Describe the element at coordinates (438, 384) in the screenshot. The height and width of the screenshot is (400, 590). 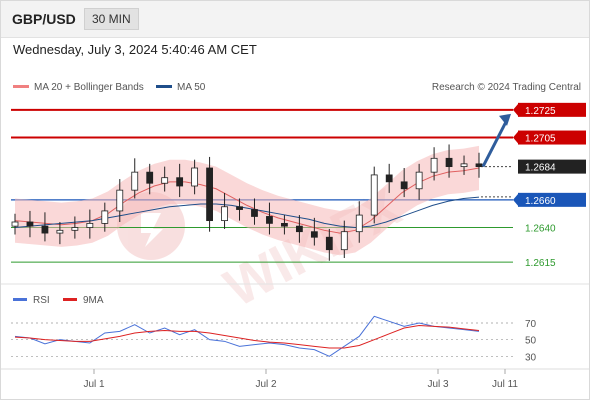
I see `x-tick-label-2: Jul 3` at that location.